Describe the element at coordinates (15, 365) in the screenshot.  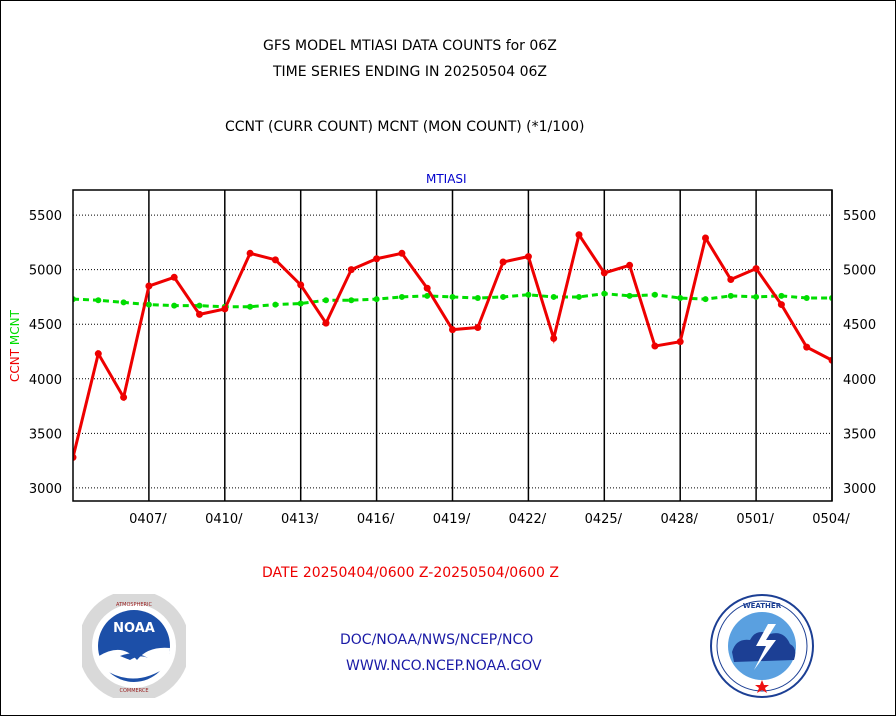
I see `y-axis-label-part: CCNT` at that location.